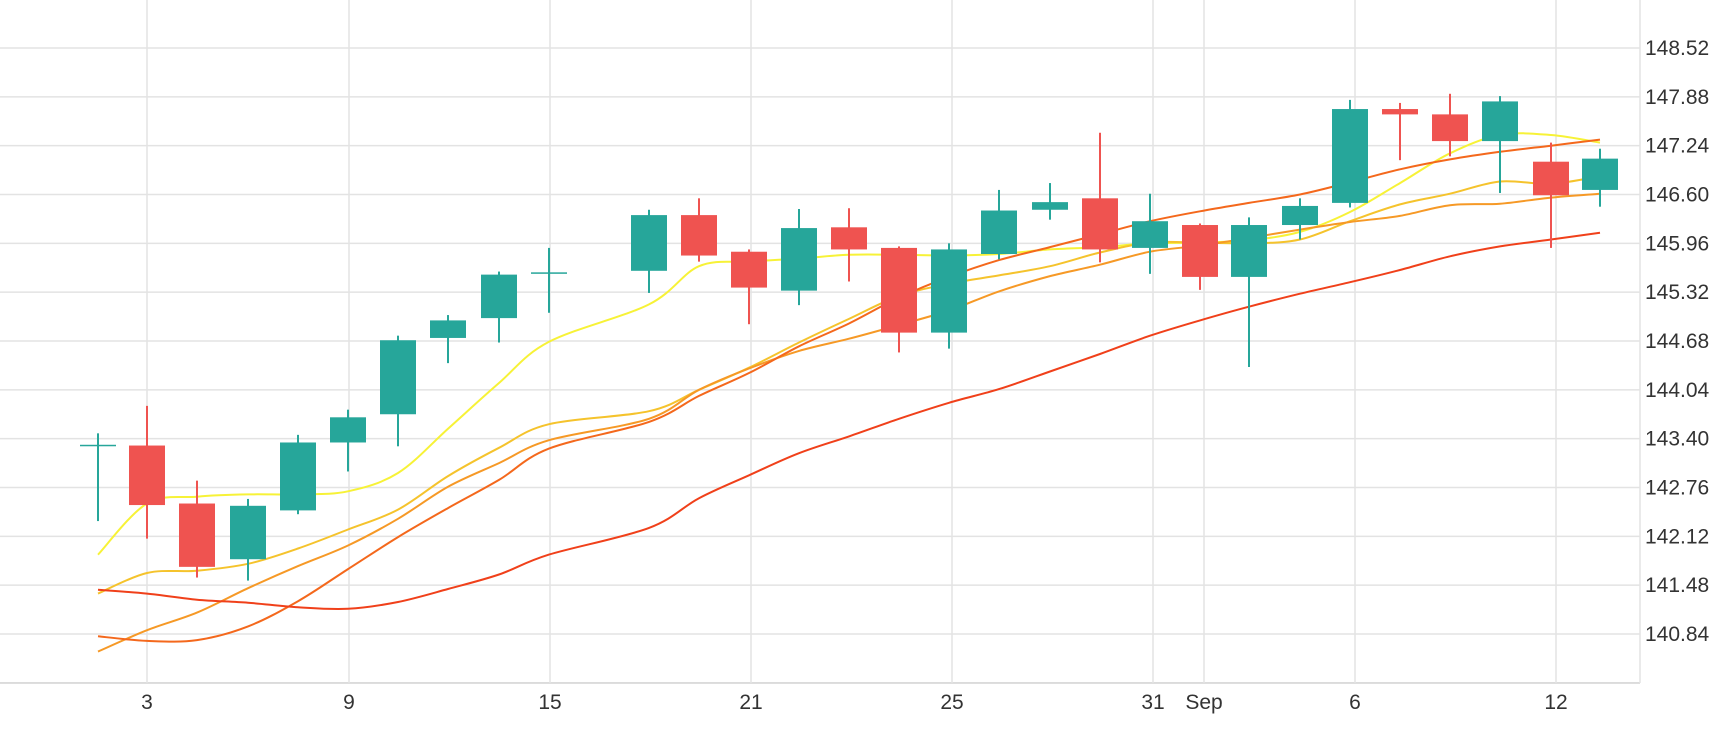  Describe the element at coordinates (854, 702) in the screenshot. I see `x-axis: 3 9 15 21 25 31 Sep 6 12` at that location.